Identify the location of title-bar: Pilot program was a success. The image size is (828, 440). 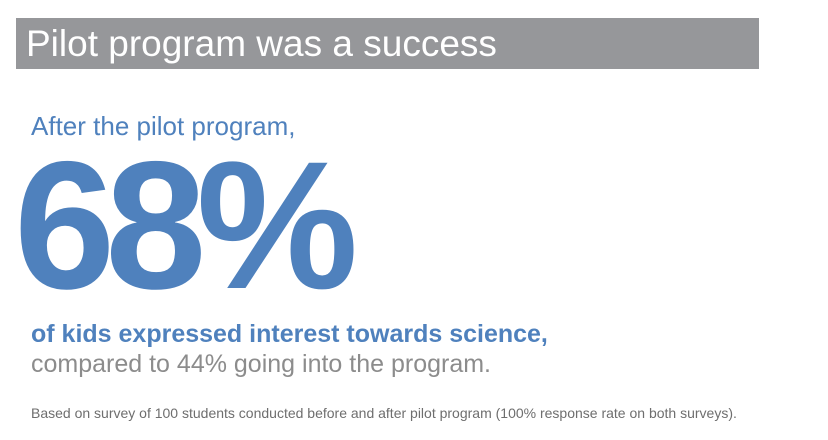
(387, 43).